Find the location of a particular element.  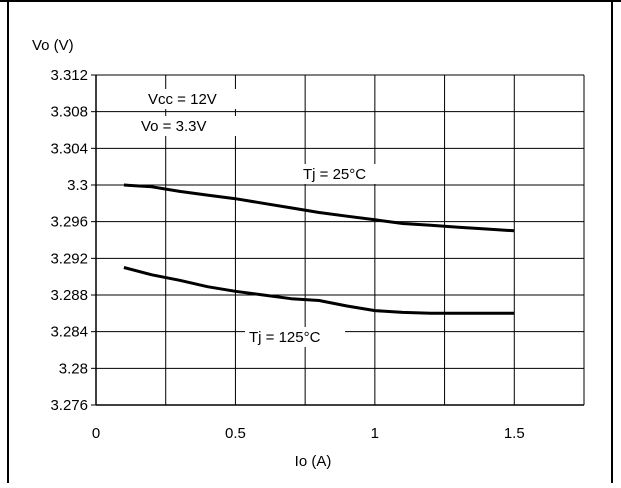

annotation-vo-bg is located at coordinates (190, 126).